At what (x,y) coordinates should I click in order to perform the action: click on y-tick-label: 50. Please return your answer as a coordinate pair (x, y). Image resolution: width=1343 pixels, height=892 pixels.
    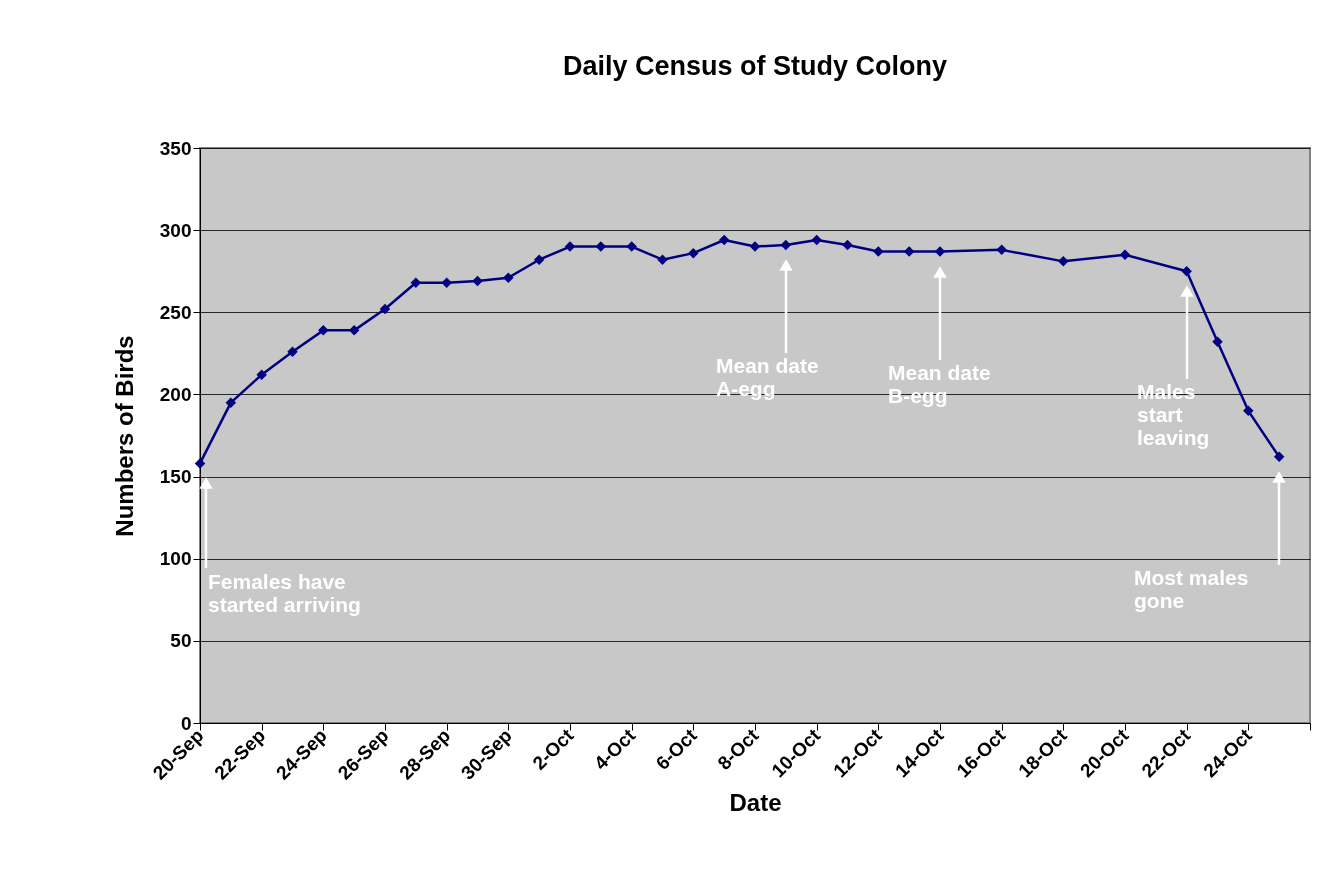
    Looking at the image, I should click on (181, 641).